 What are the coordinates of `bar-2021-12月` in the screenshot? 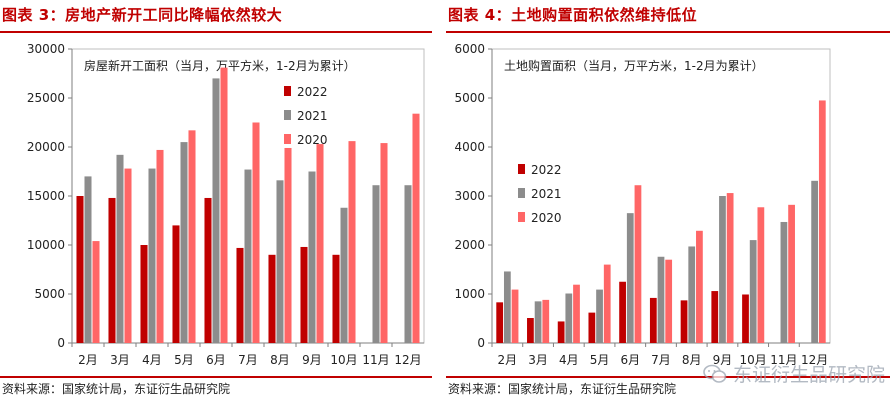 It's located at (408, 264).